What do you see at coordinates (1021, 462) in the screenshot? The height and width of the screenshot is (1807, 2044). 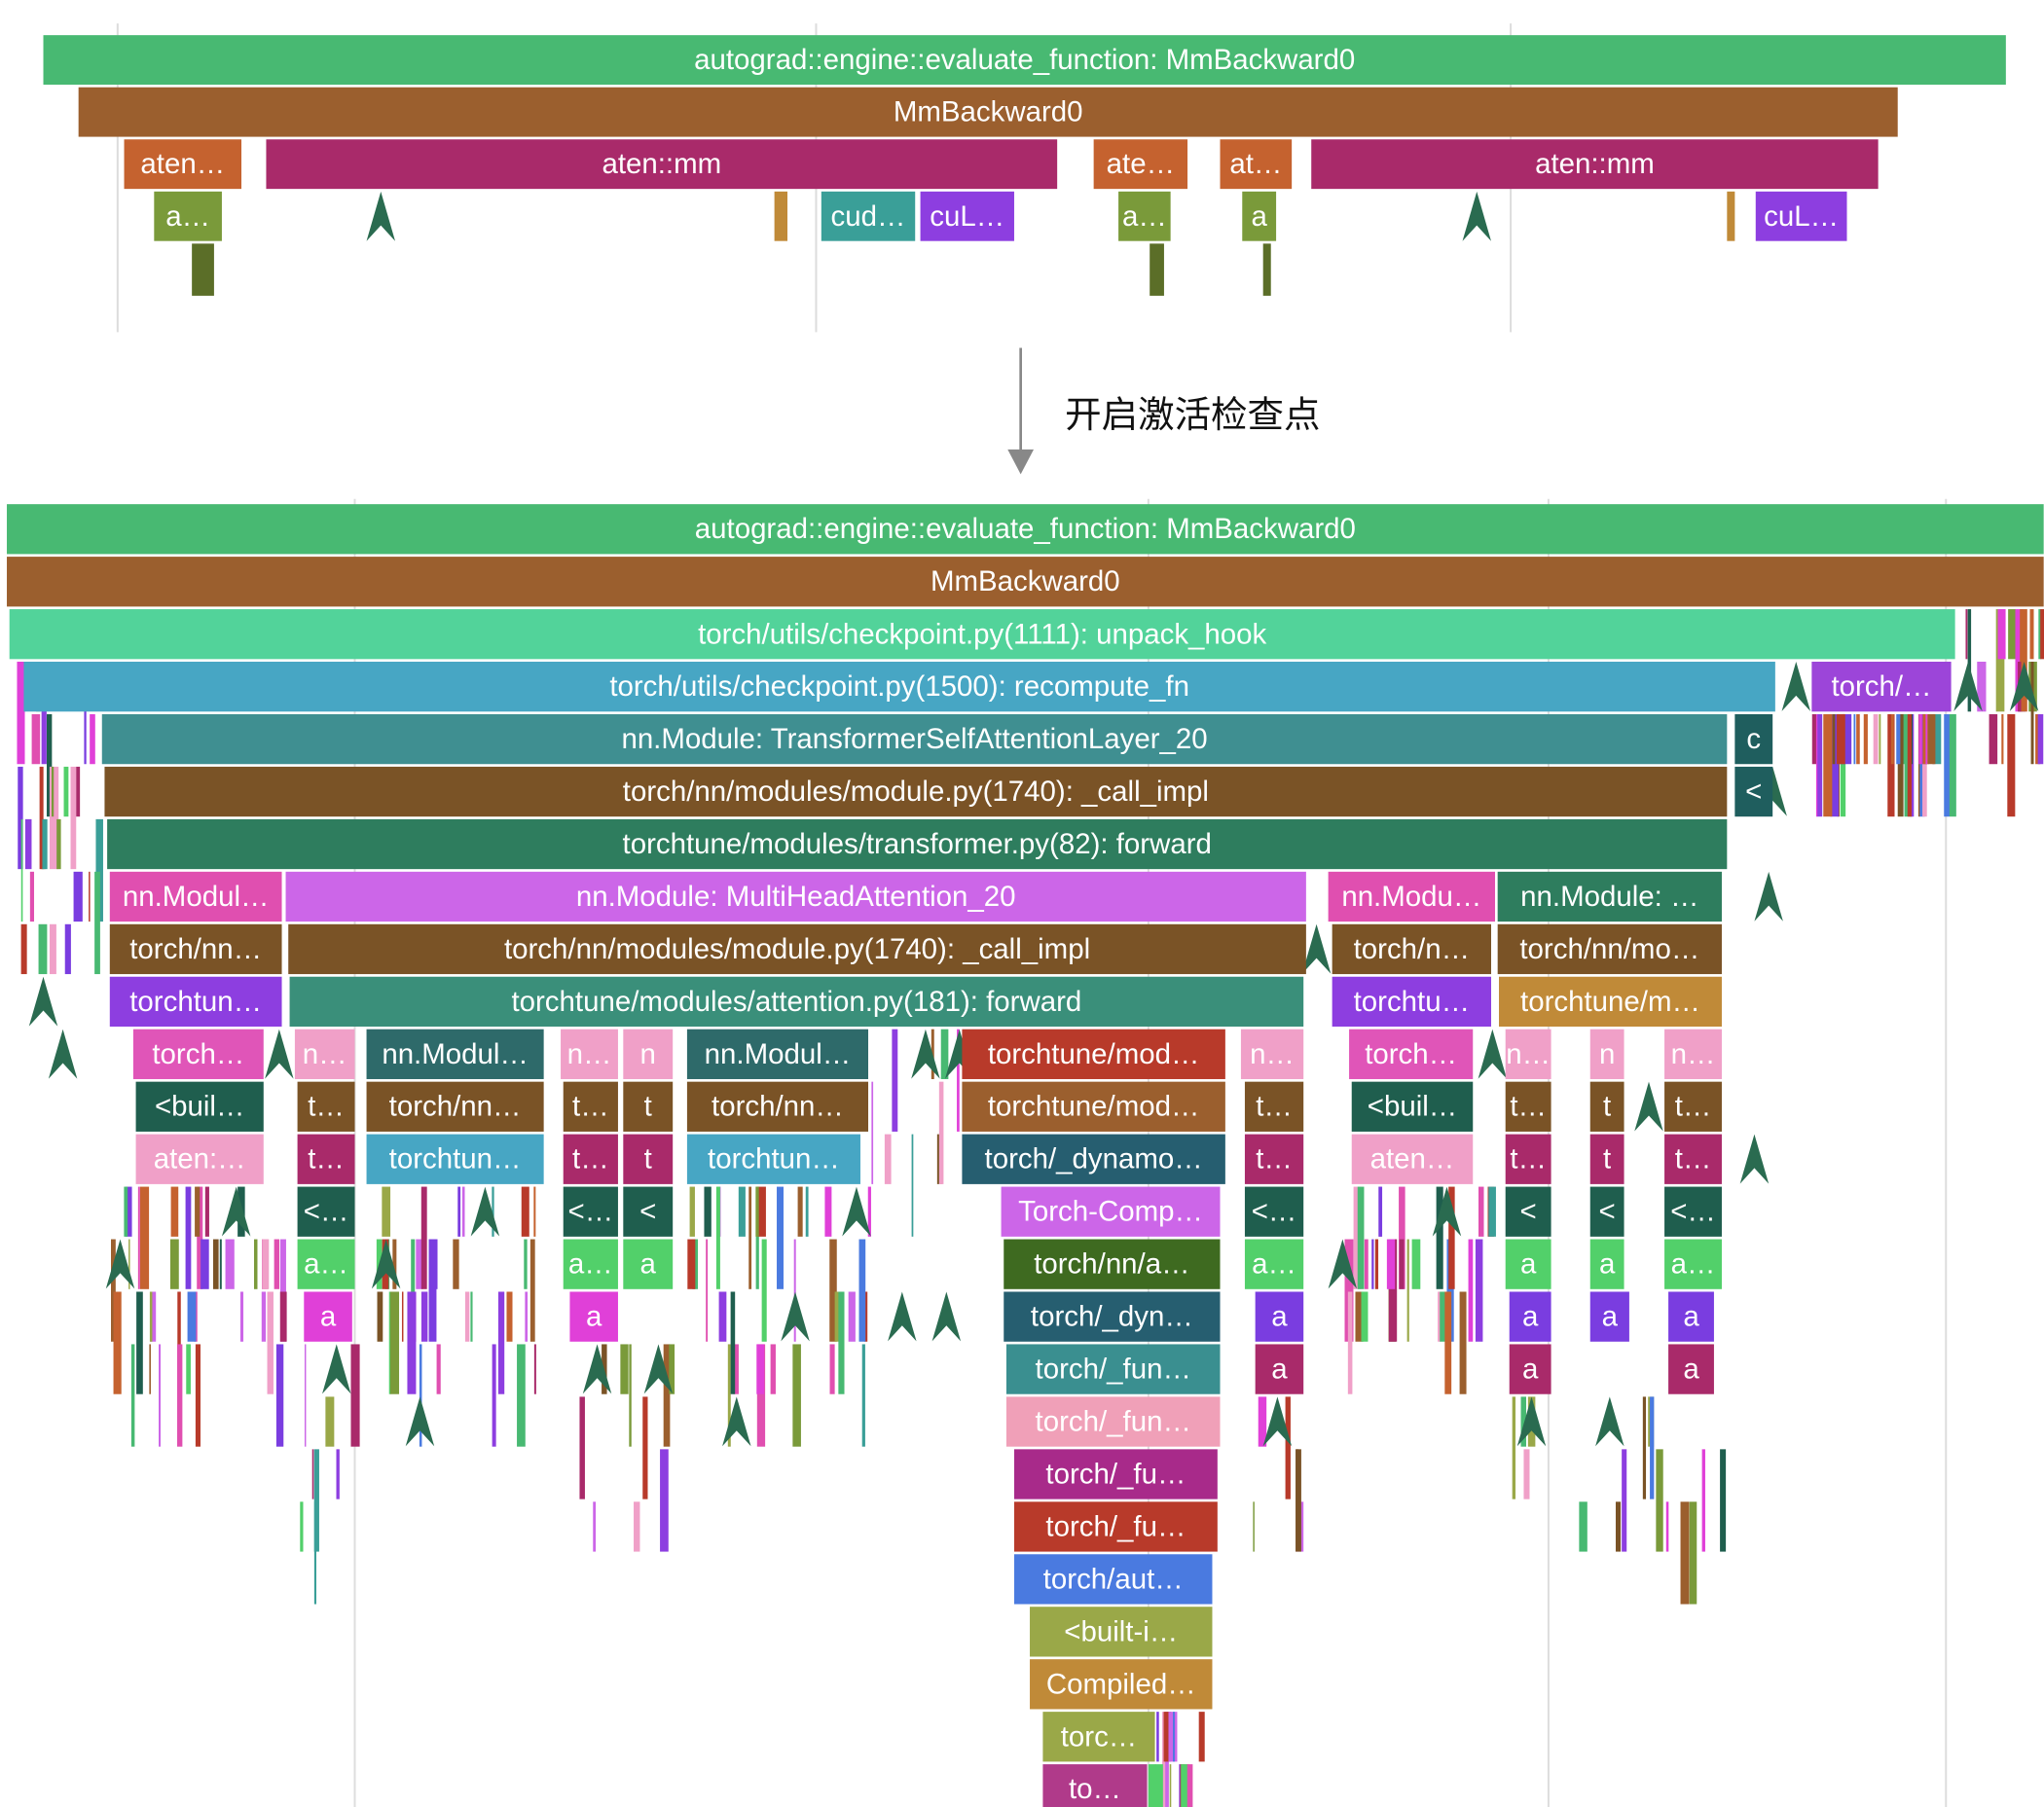 I see `arrow-head` at bounding box center [1021, 462].